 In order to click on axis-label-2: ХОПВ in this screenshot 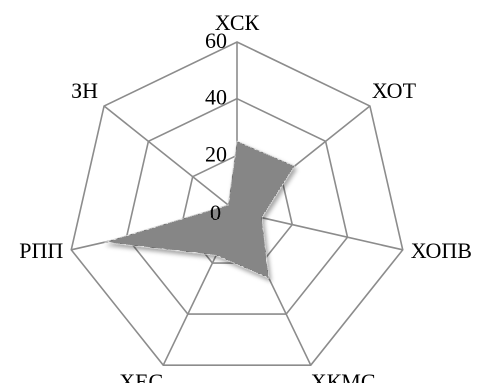, I will do `click(441, 250)`.